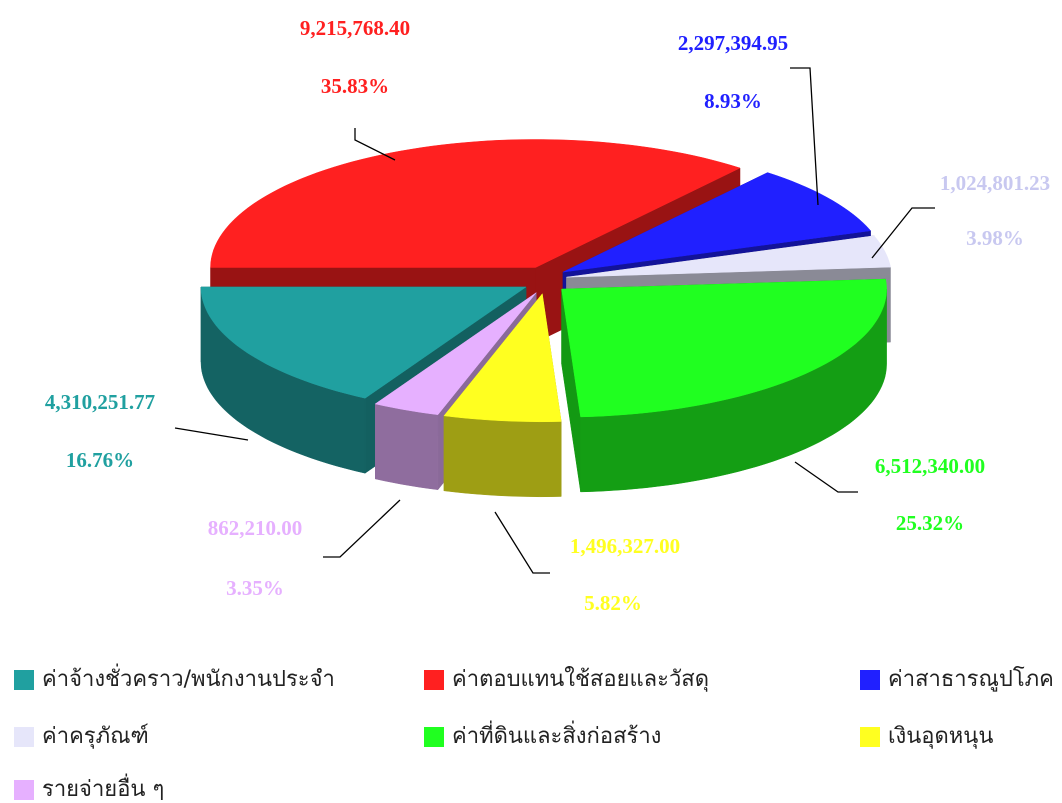  What do you see at coordinates (930, 466) in the screenshot?
I see `value-label: 6,512,340.00` at bounding box center [930, 466].